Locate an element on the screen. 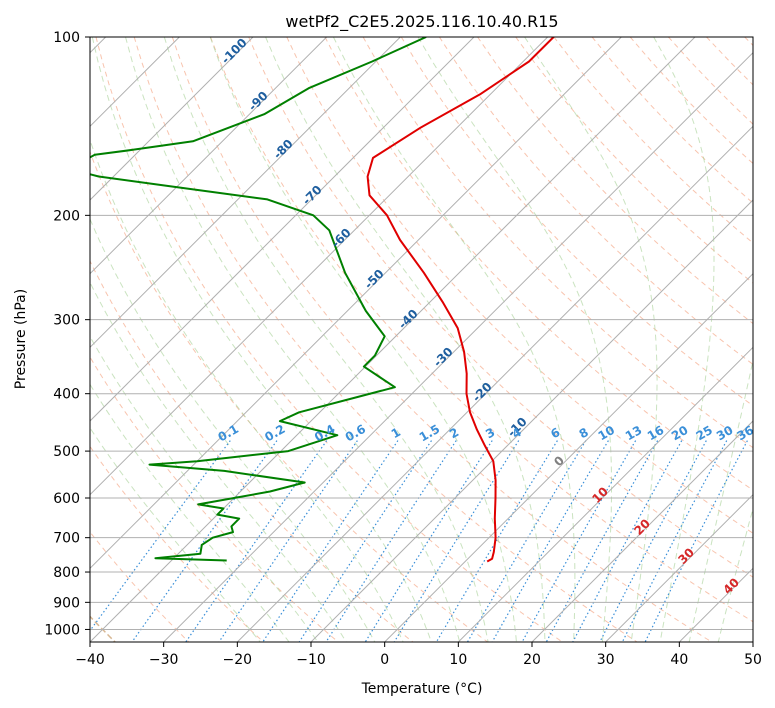 This screenshot has width=775, height=708. x-axis: −40 −30 −20 −10 0 10 20 30 40 50 is located at coordinates (418, 655).